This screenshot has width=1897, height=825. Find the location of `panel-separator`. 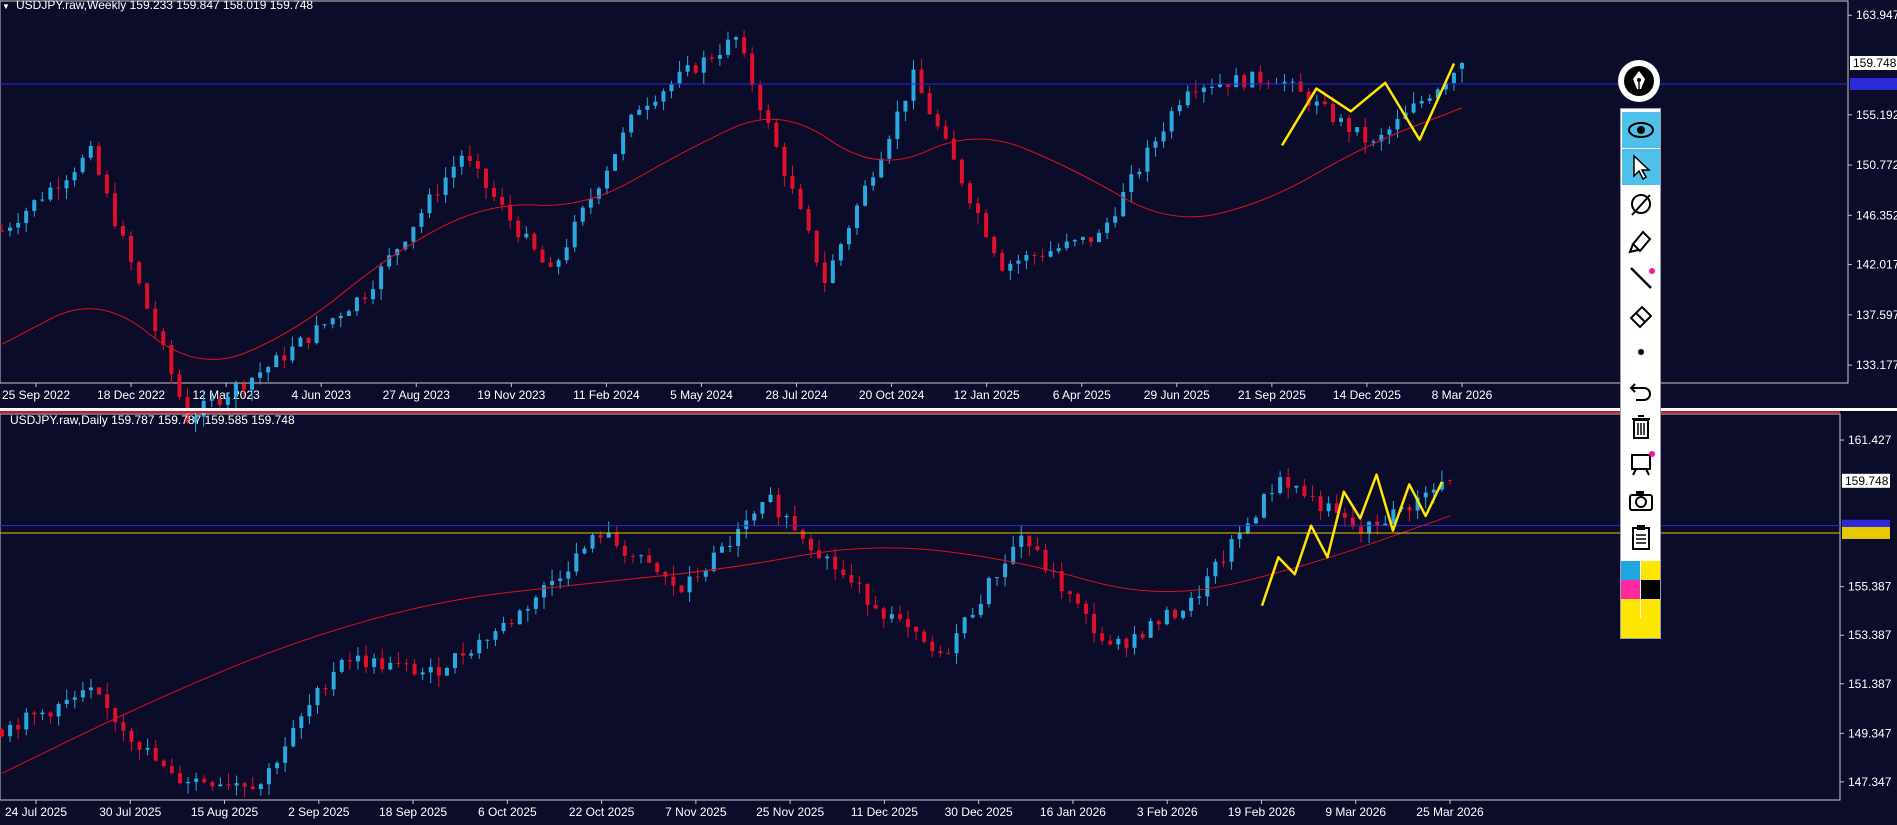

panel-separator is located at coordinates (948, 409).